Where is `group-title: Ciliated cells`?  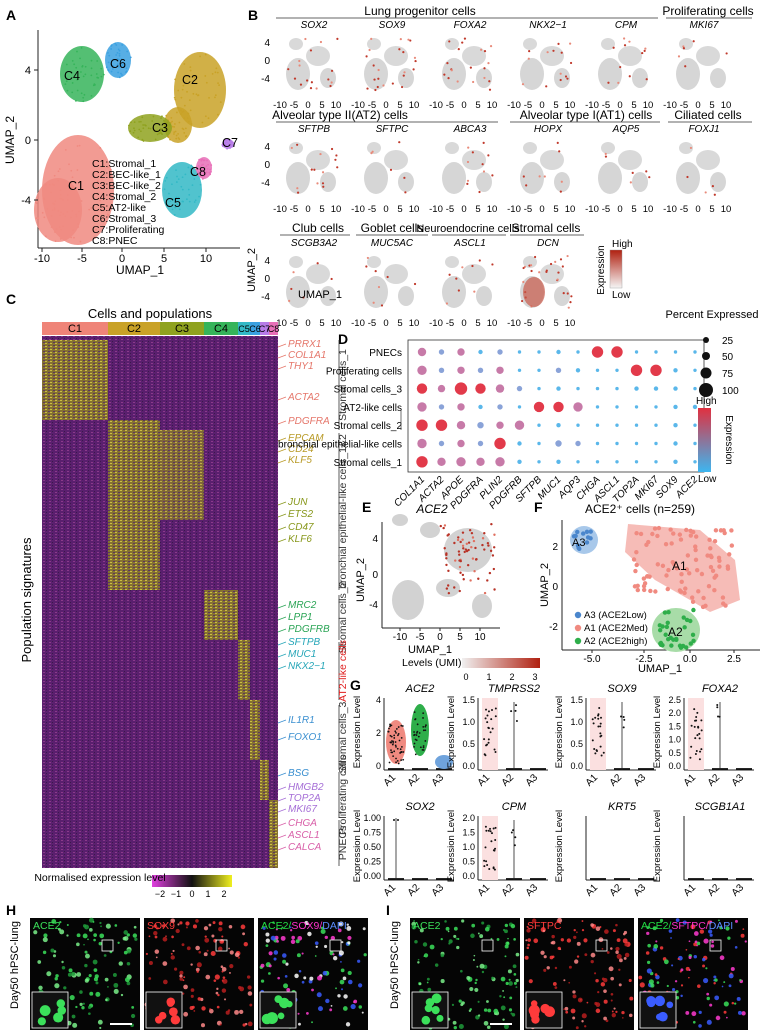
group-title: Ciliated cells is located at coordinates (707, 115).